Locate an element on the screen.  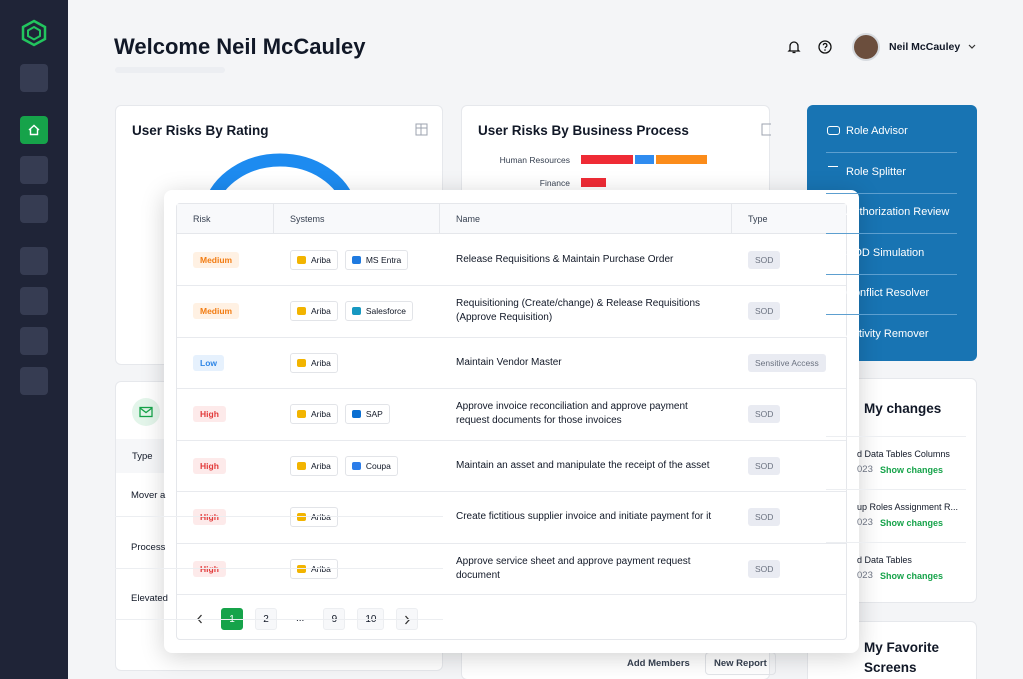
column-header: Type is located at coordinates (142, 456).